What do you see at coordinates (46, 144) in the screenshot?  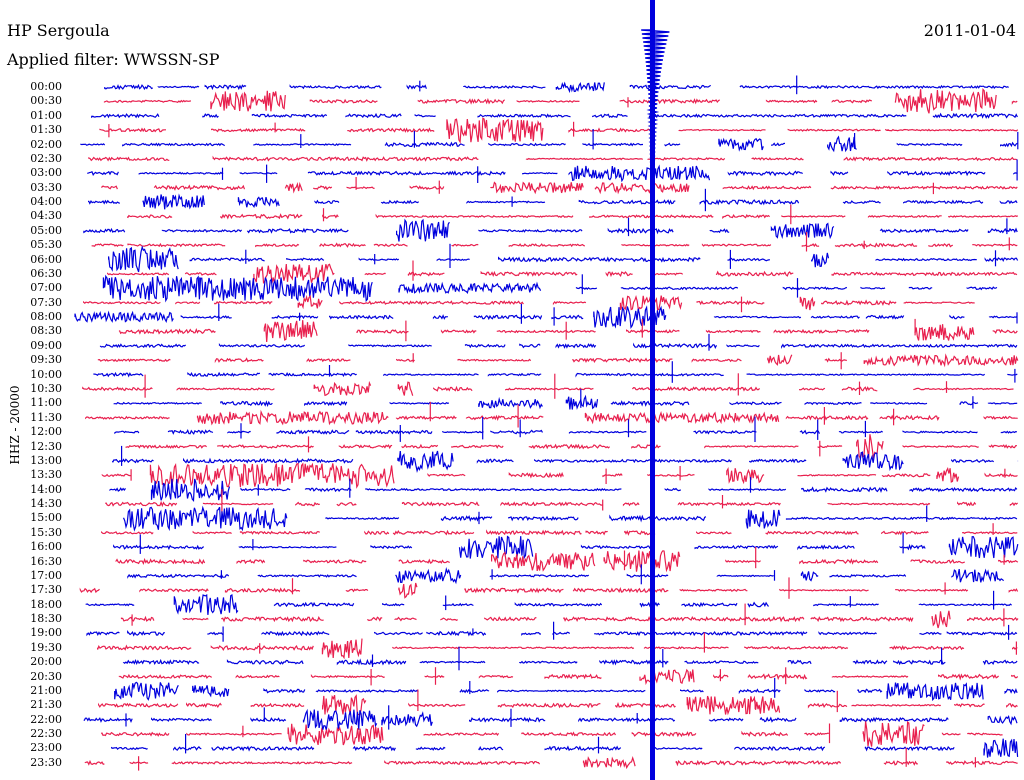 I see `row-label: 02:00` at bounding box center [46, 144].